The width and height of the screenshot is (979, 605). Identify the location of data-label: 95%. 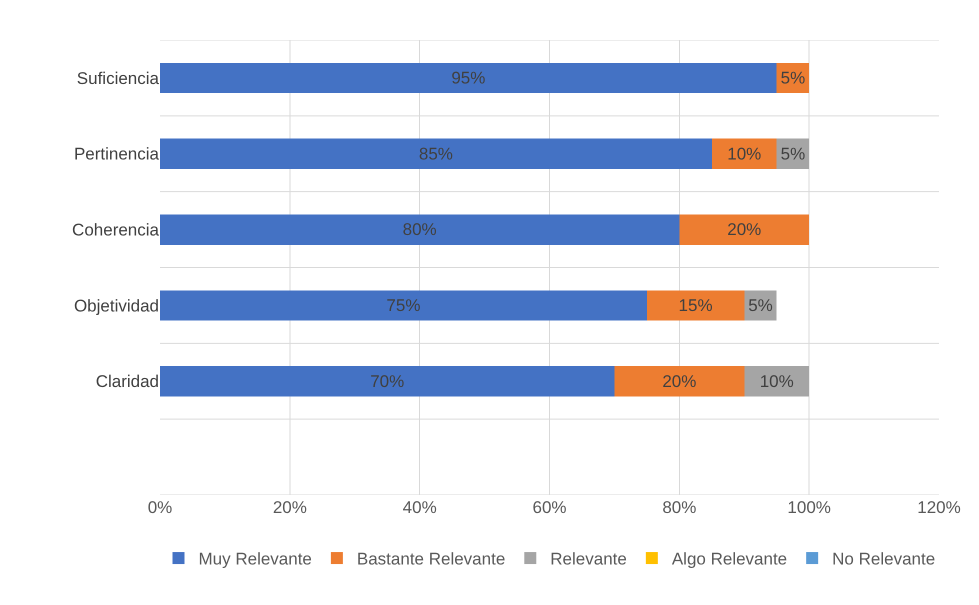
(468, 78).